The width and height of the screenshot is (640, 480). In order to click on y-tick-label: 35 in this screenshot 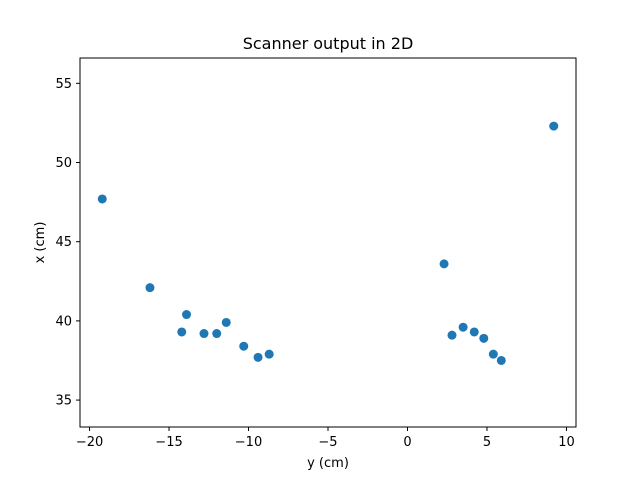, I will do `click(63, 401)`.